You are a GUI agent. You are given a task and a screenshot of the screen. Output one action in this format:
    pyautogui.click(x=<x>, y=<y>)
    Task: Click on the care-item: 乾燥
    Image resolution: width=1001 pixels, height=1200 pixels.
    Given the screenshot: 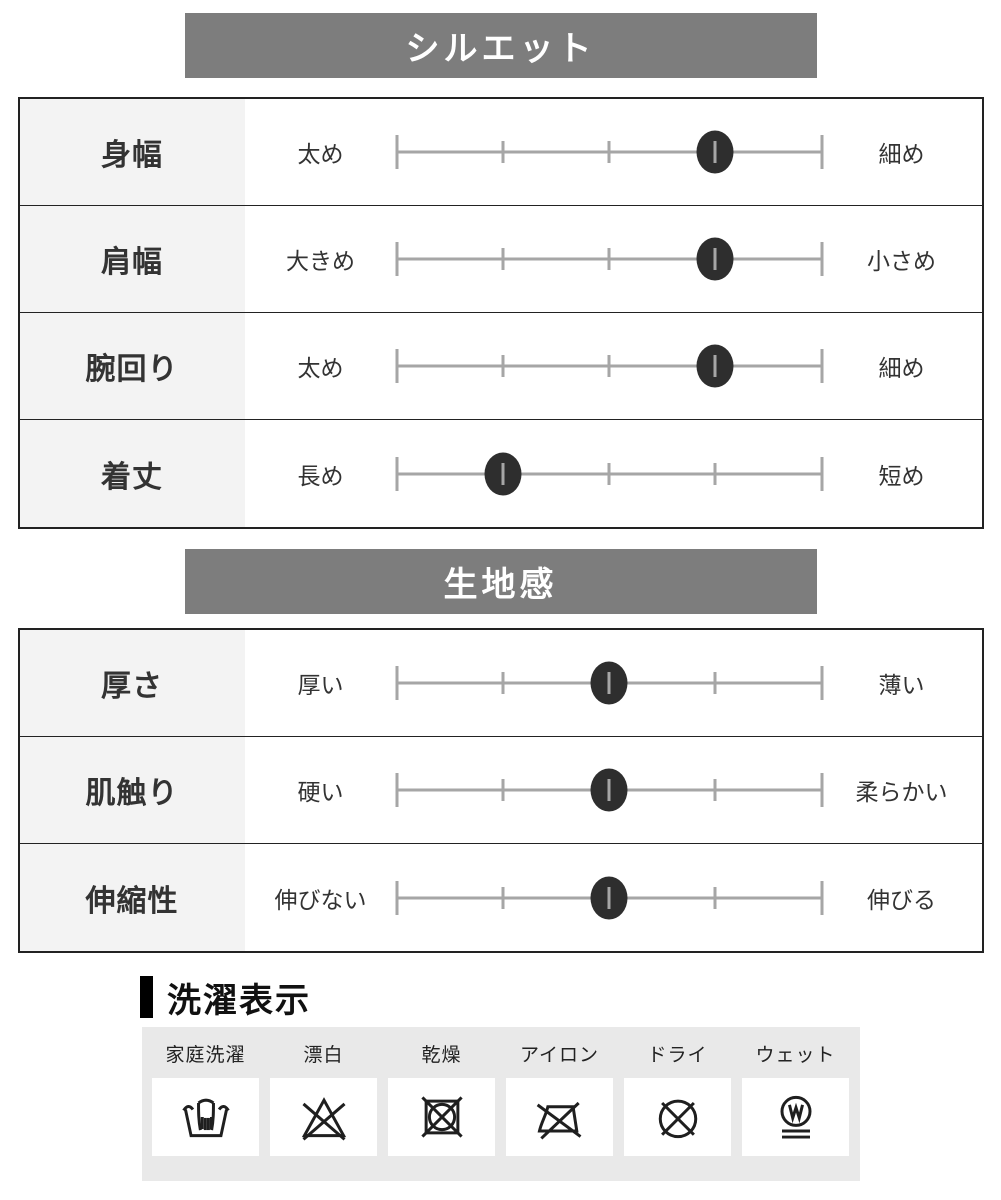 What is the action you would take?
    pyautogui.click(x=441, y=1098)
    